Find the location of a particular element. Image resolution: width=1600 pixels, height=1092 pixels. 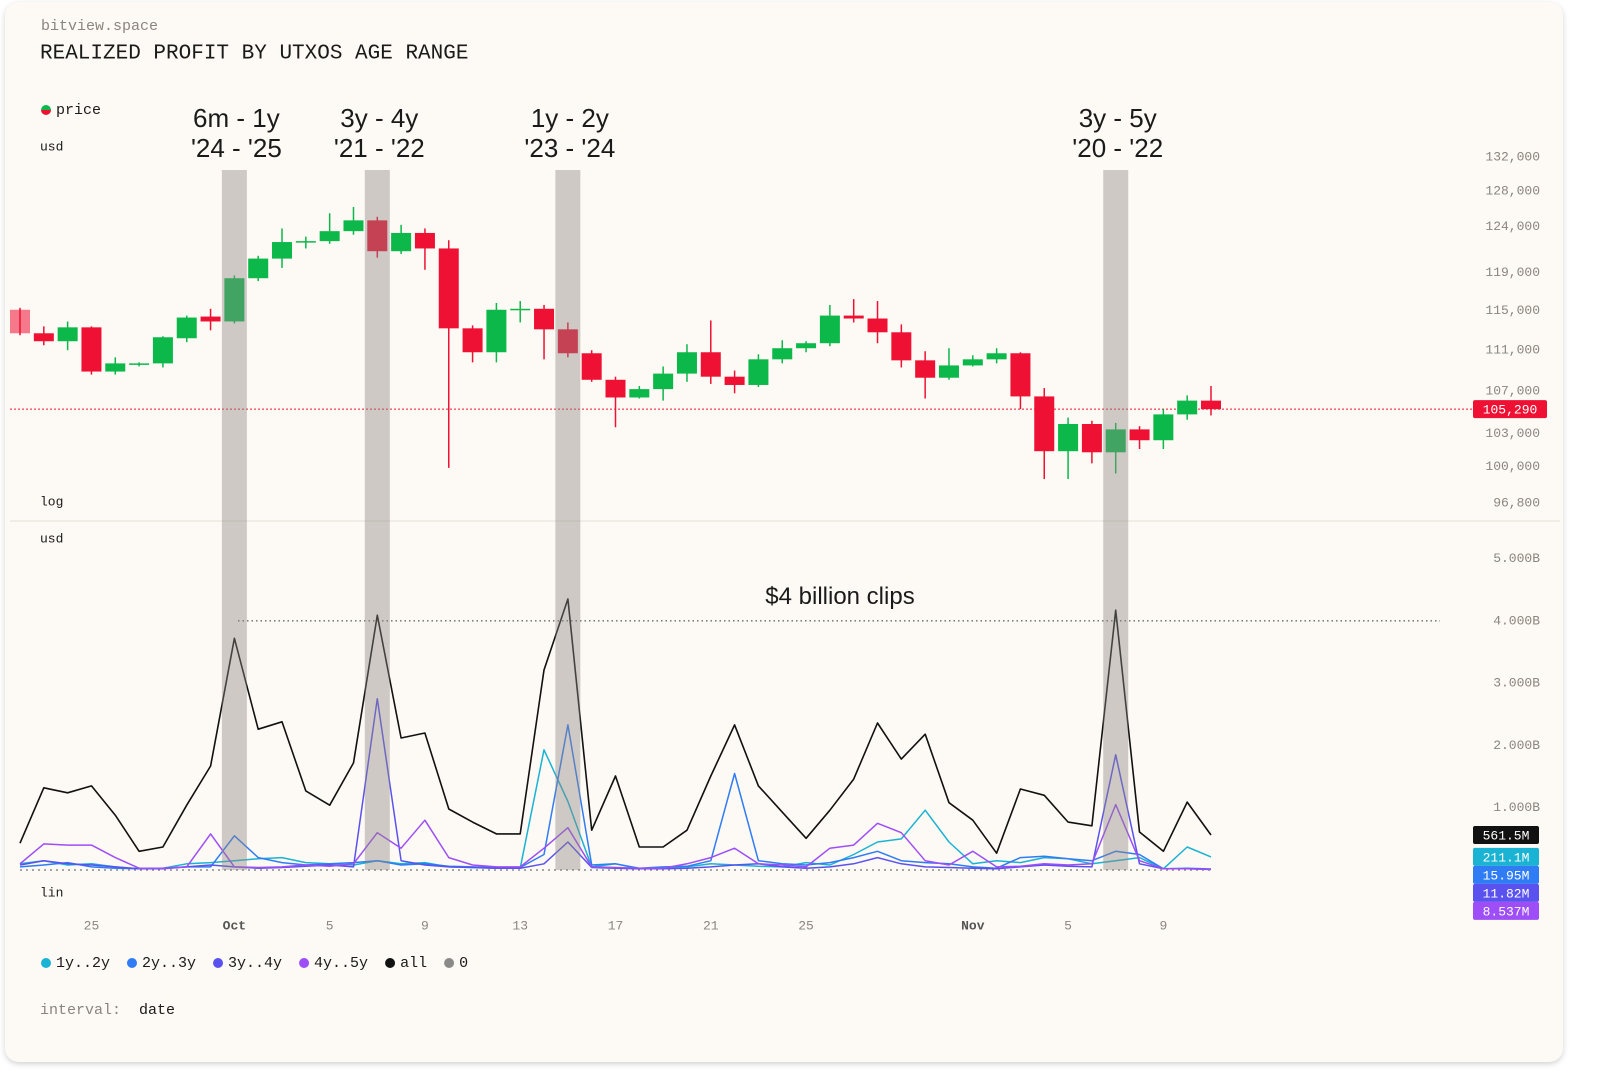

legend-label: 3y..4y is located at coordinates (255, 963).